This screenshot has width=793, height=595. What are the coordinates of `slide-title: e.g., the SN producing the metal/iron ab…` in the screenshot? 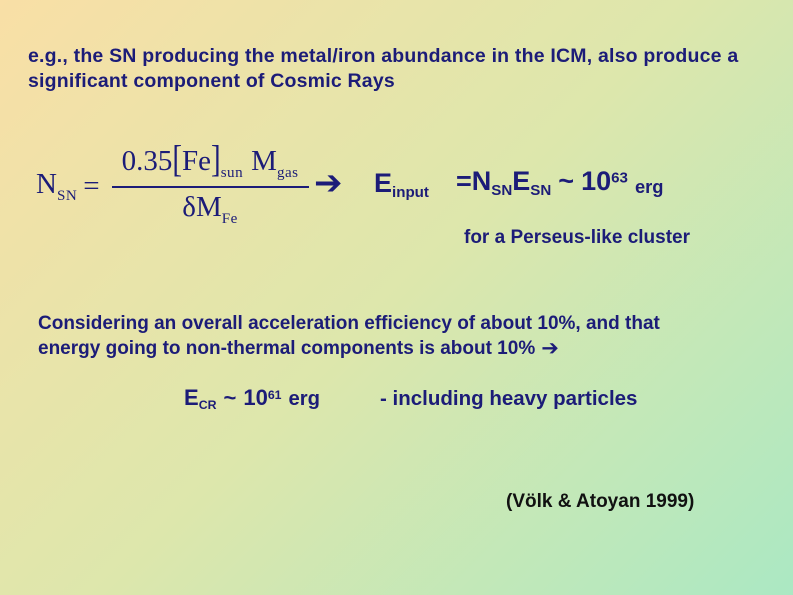 It's located at (383, 68).